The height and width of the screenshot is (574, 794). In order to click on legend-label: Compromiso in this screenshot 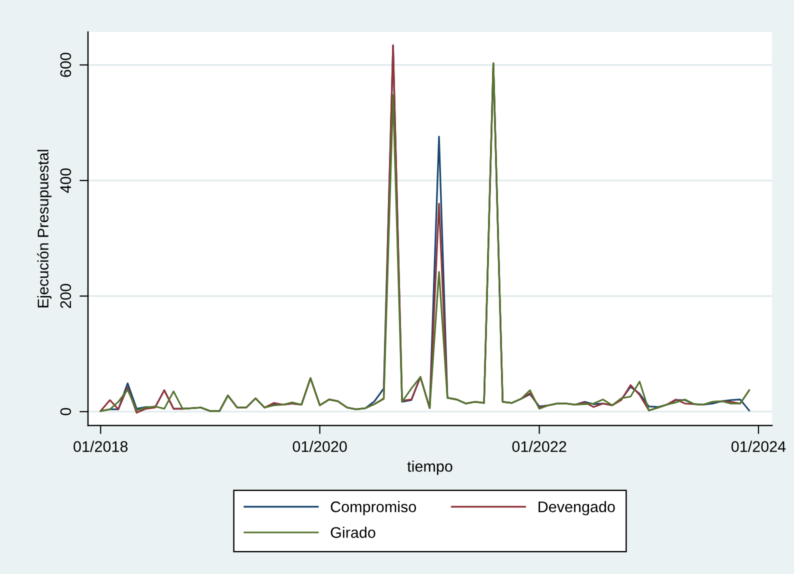, I will do `click(373, 508)`.